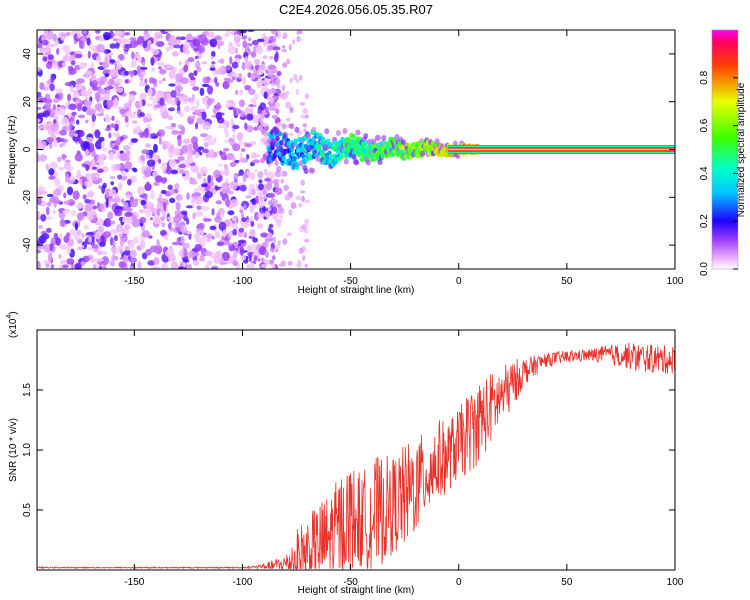 This screenshot has width=750, height=600. I want to click on snr-x-tick-label: 100, so click(675, 582).